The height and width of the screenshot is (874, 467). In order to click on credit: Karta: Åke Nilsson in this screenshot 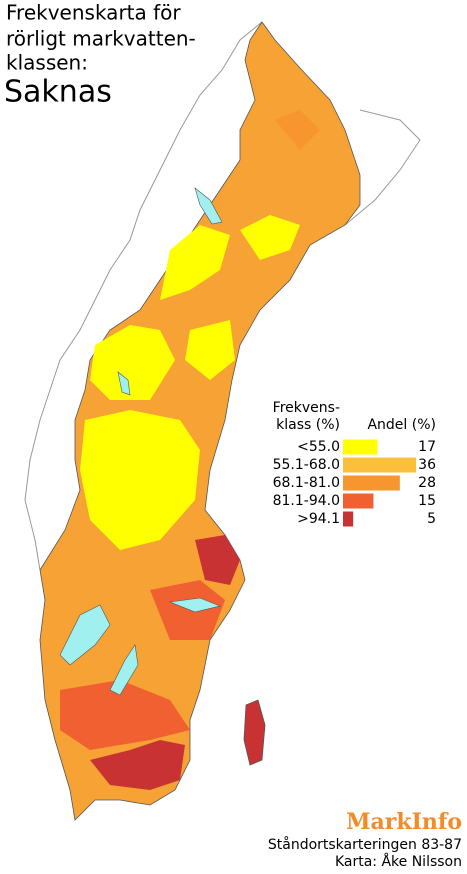, I will do `click(398, 861)`.